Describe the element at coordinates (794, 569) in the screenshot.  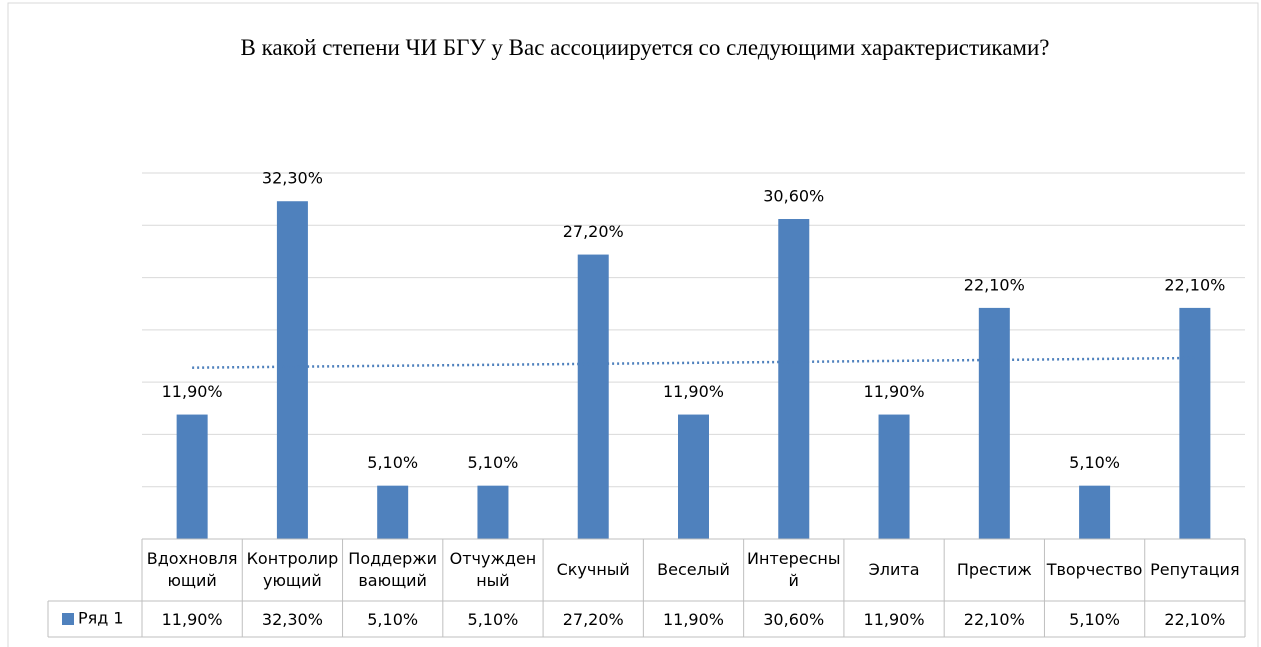
I see `category-label: Интересный` at that location.